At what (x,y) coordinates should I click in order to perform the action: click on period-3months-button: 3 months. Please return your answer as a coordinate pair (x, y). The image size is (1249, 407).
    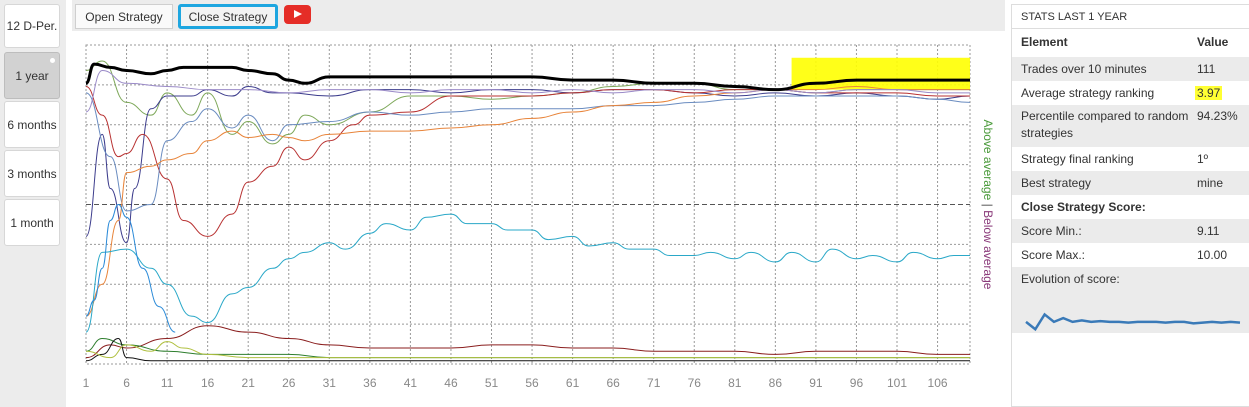
    Looking at the image, I should click on (32, 173).